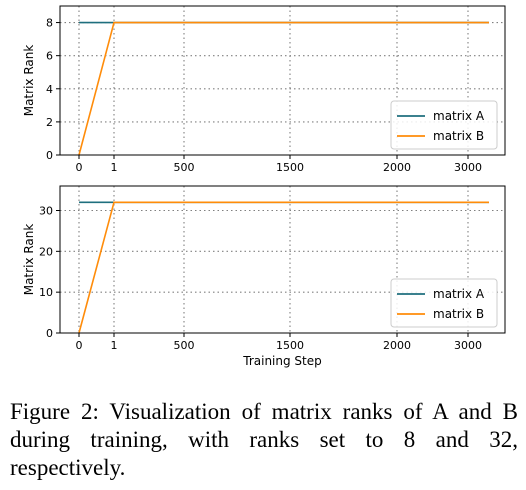  I want to click on y-tick-label: 2, so click(49, 122).